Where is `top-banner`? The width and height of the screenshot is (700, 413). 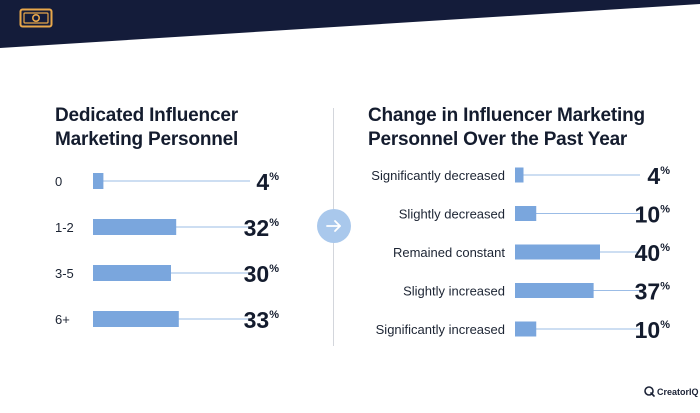
top-banner is located at coordinates (350, 24).